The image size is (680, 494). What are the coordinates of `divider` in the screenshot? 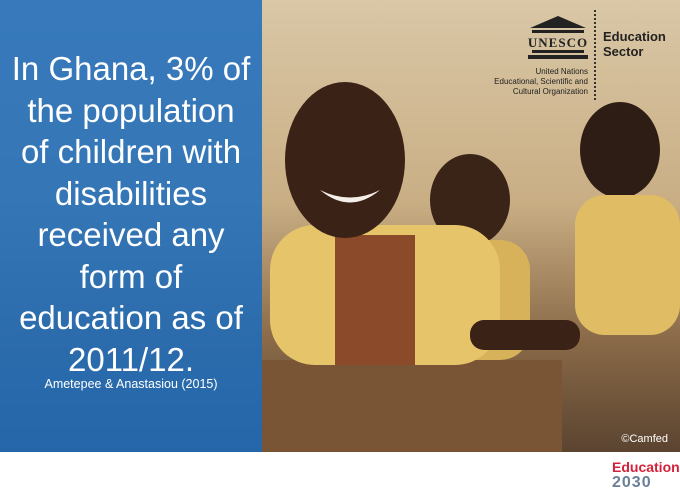 It's located at (595, 55).